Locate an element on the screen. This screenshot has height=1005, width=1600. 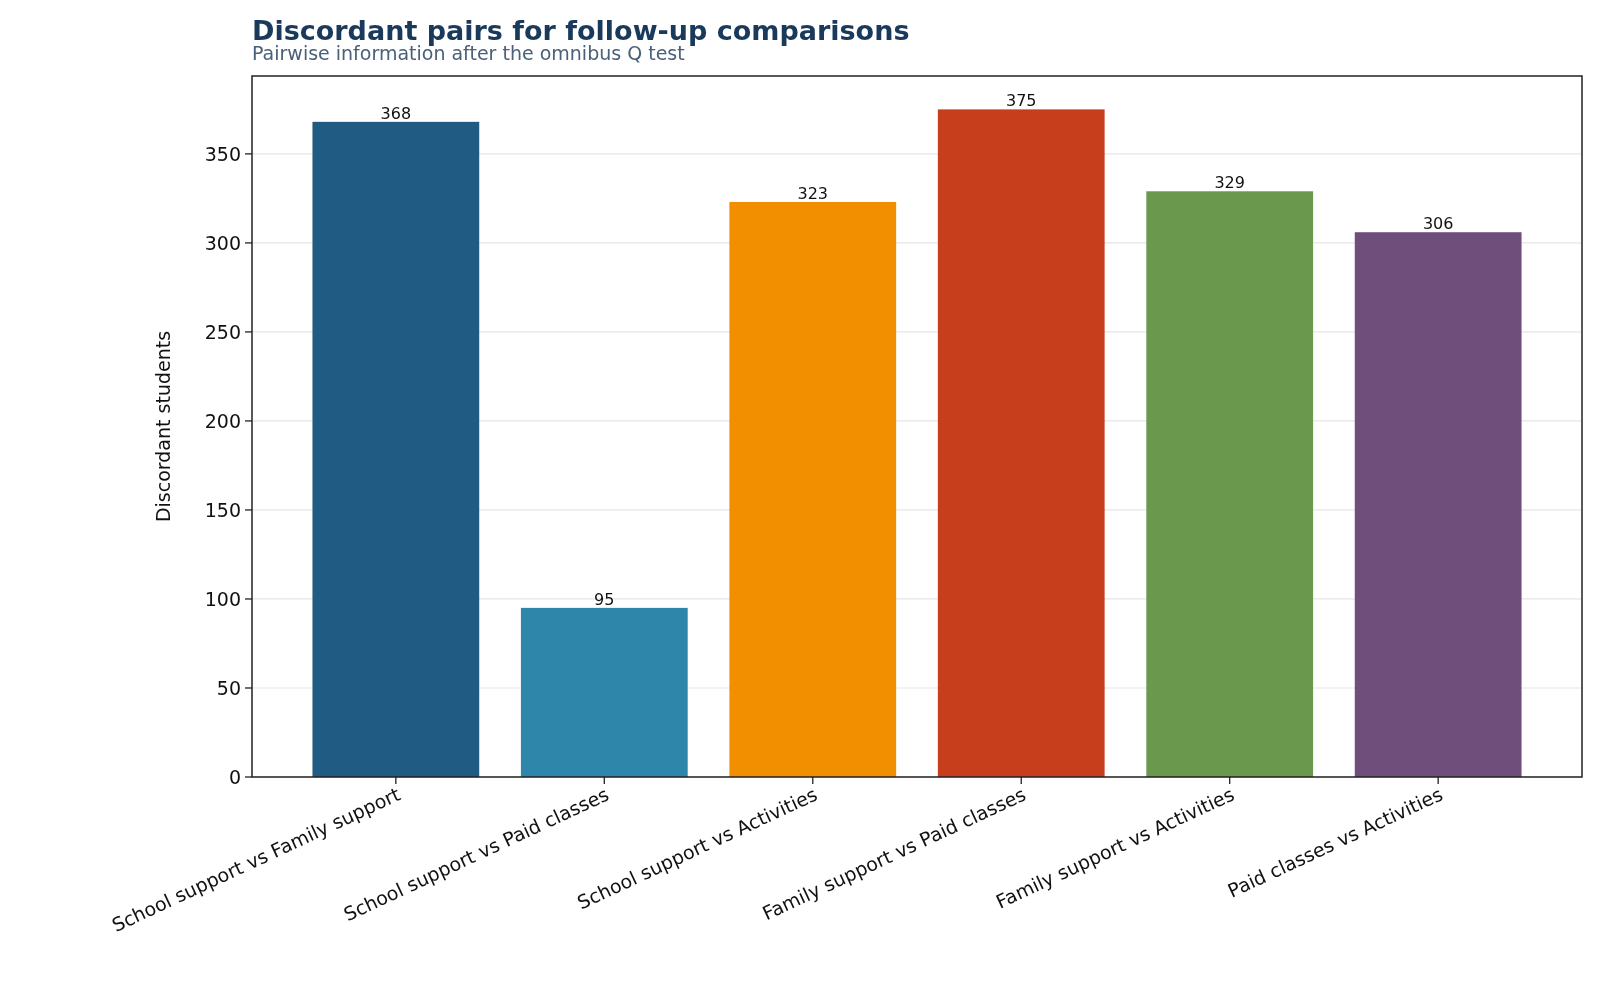
data-label: 306 is located at coordinates (1438, 224).